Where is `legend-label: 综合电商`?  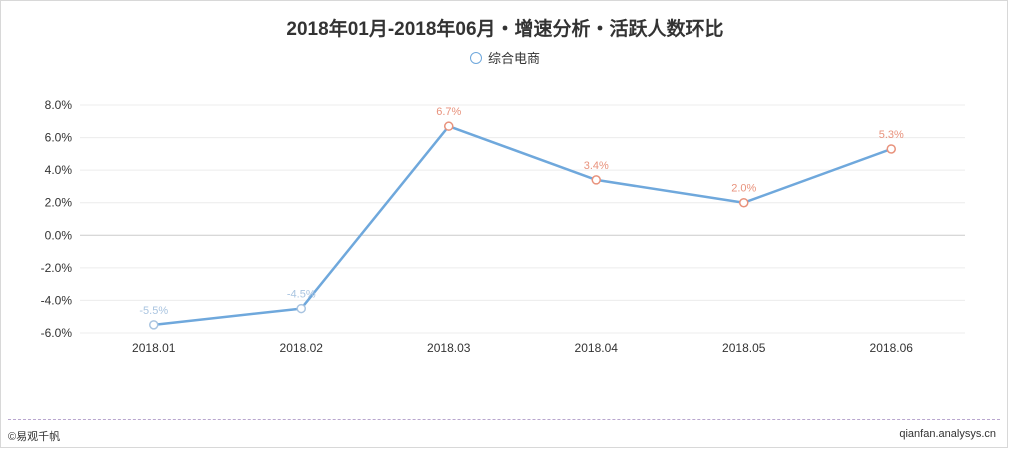 legend-label: 综合电商 is located at coordinates (513, 58).